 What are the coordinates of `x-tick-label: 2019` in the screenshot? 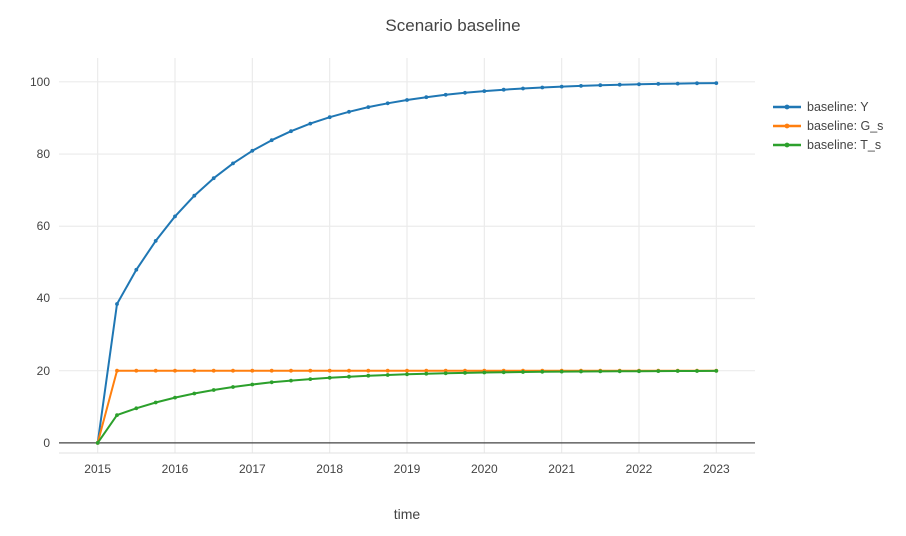 It's located at (407, 469).